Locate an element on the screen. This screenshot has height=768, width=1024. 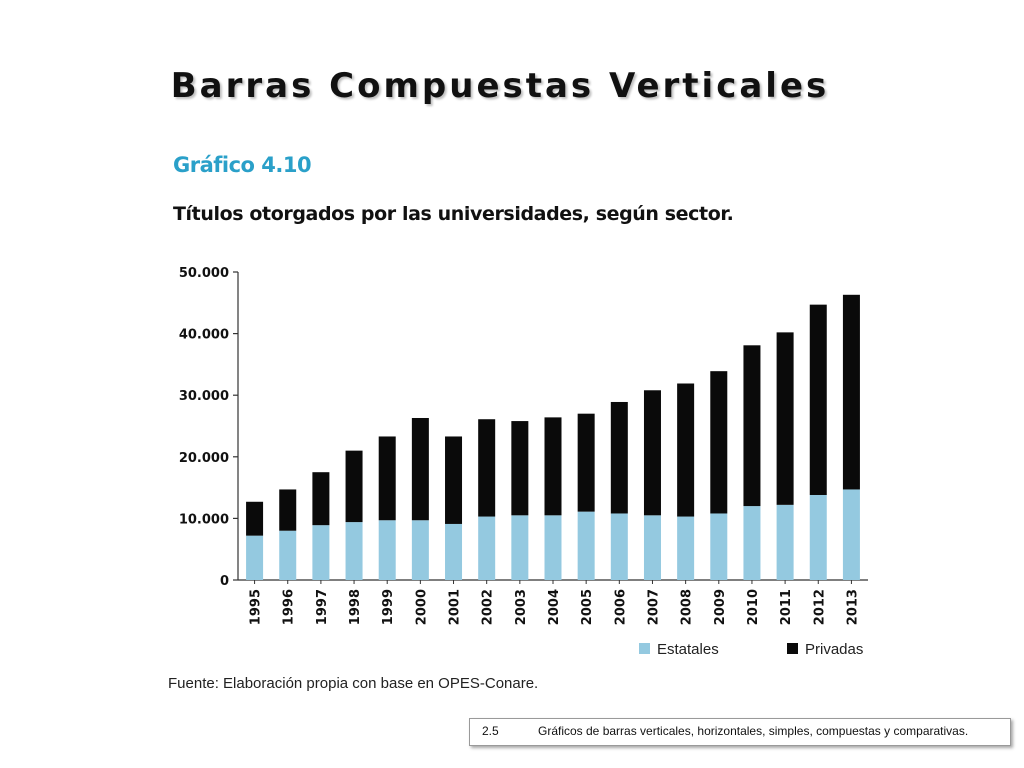
footer-section-number: 2.5 is located at coordinates (490, 731).